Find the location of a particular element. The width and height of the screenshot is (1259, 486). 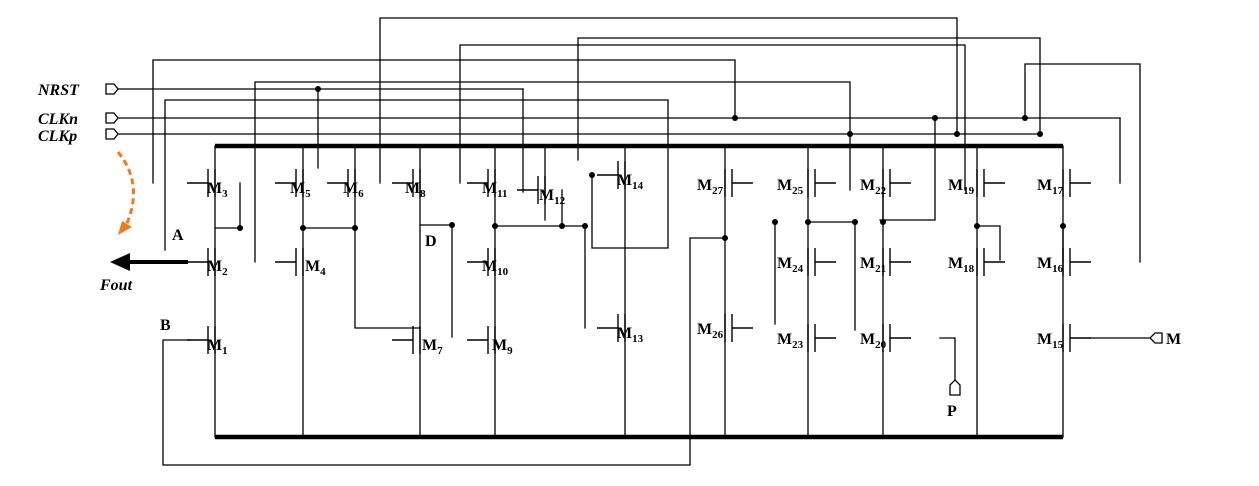

clkp-label: CLKp is located at coordinates (57, 136).